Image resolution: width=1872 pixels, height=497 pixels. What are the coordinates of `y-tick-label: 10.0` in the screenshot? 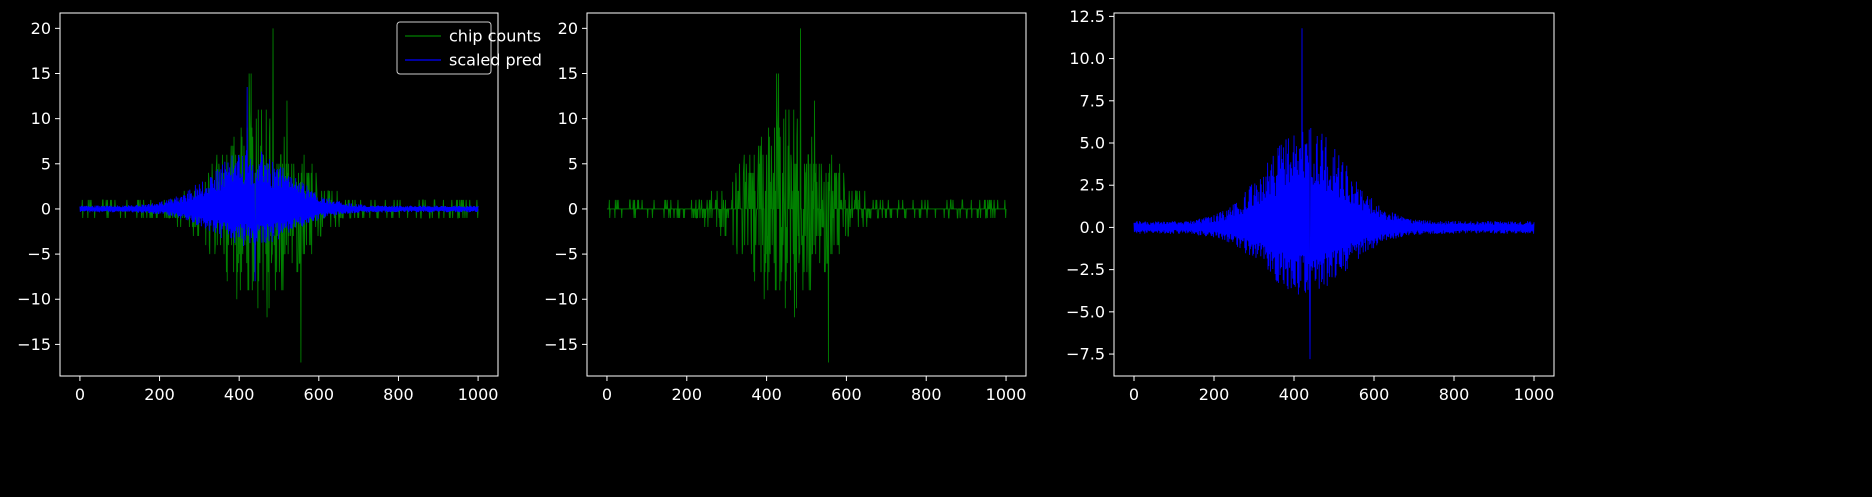 It's located at (1087, 58).